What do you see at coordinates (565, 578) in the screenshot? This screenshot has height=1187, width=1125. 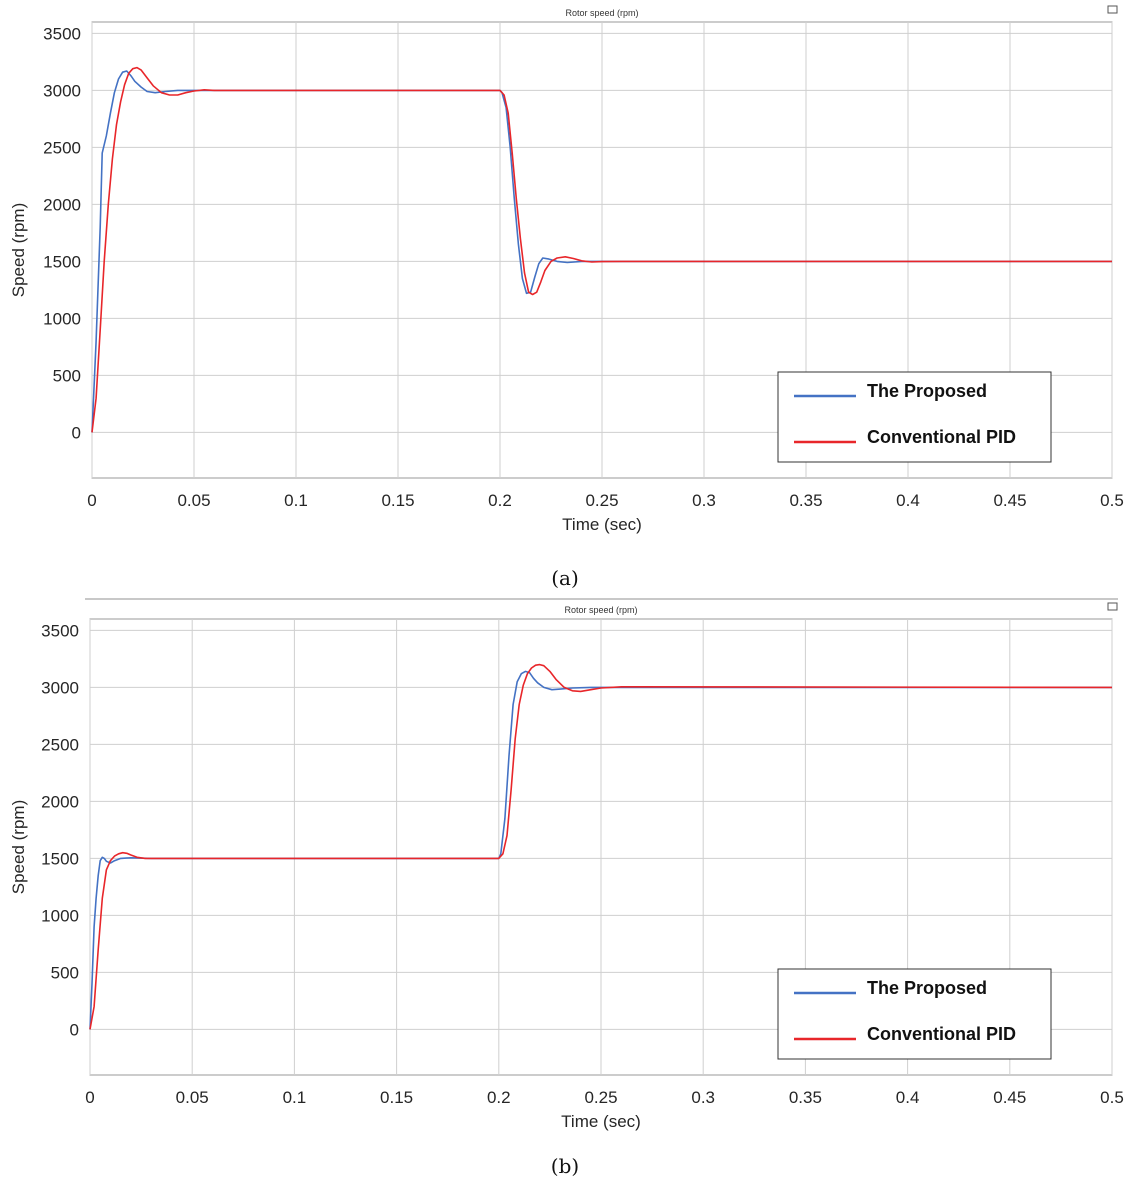 I see `chart-a-caption: (a)` at bounding box center [565, 578].